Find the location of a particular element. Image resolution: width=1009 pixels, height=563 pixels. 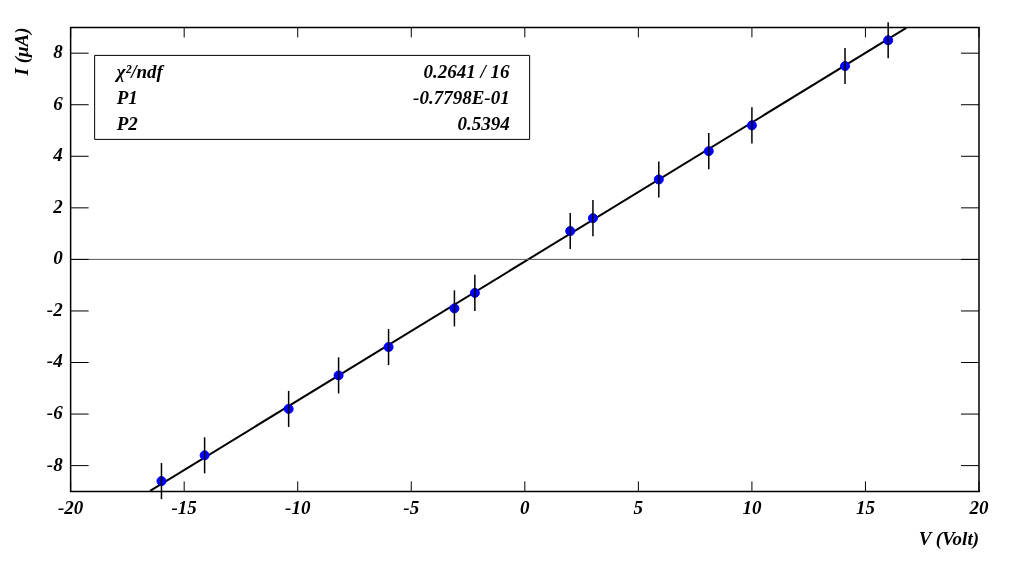

y-tick-label: 6 is located at coordinates (58, 103).